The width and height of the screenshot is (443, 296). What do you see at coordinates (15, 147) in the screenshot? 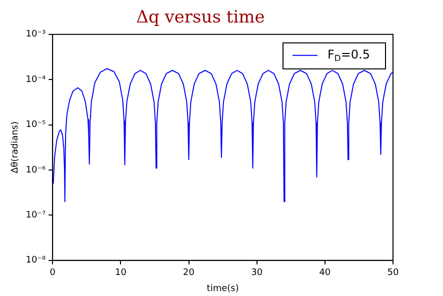
I see `y-axis-title: Δθ(radians)` at bounding box center [15, 147].